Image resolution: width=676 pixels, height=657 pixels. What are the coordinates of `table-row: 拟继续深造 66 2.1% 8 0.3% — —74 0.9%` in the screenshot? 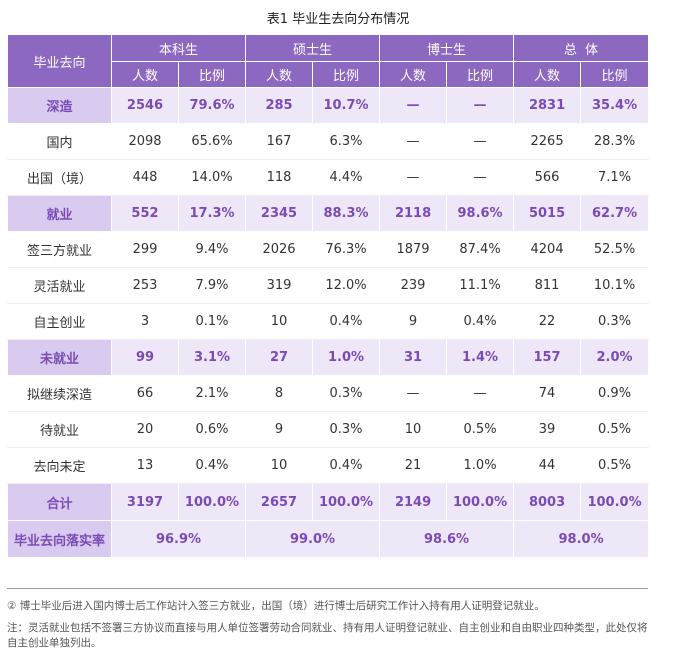 It's located at (328, 393).